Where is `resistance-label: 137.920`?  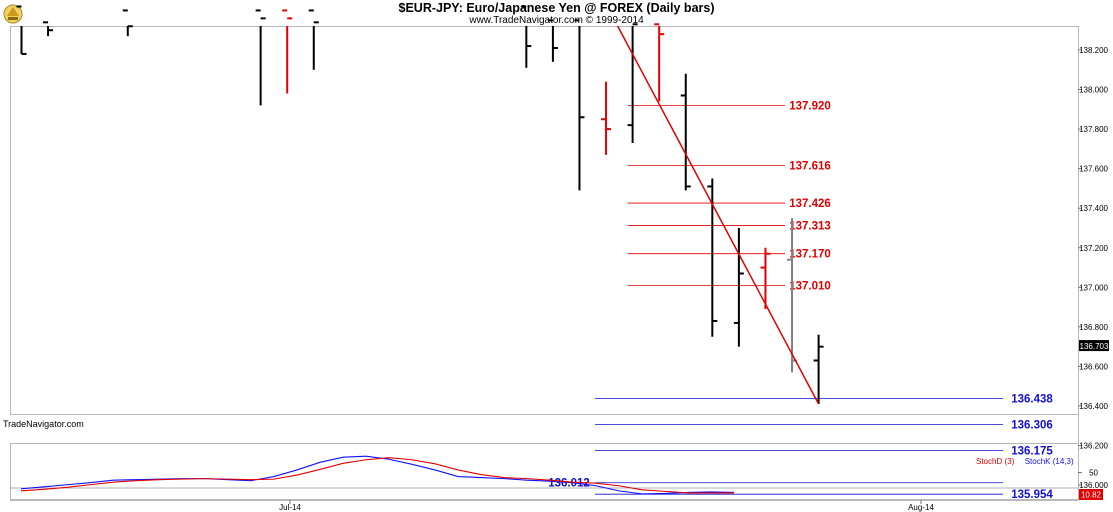 resistance-label: 137.920 is located at coordinates (810, 106).